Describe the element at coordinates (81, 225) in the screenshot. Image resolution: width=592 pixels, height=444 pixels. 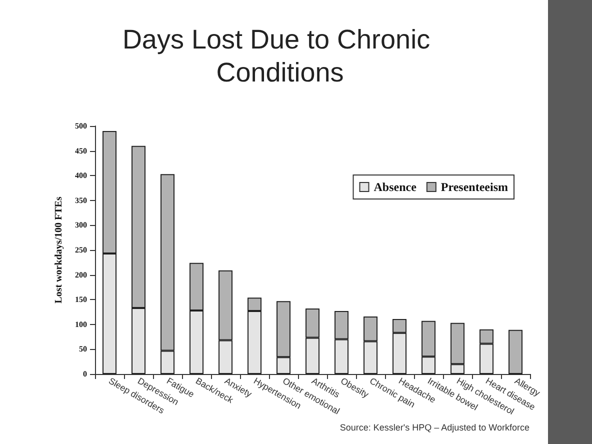
I see `y-tick-label: 300` at that location.